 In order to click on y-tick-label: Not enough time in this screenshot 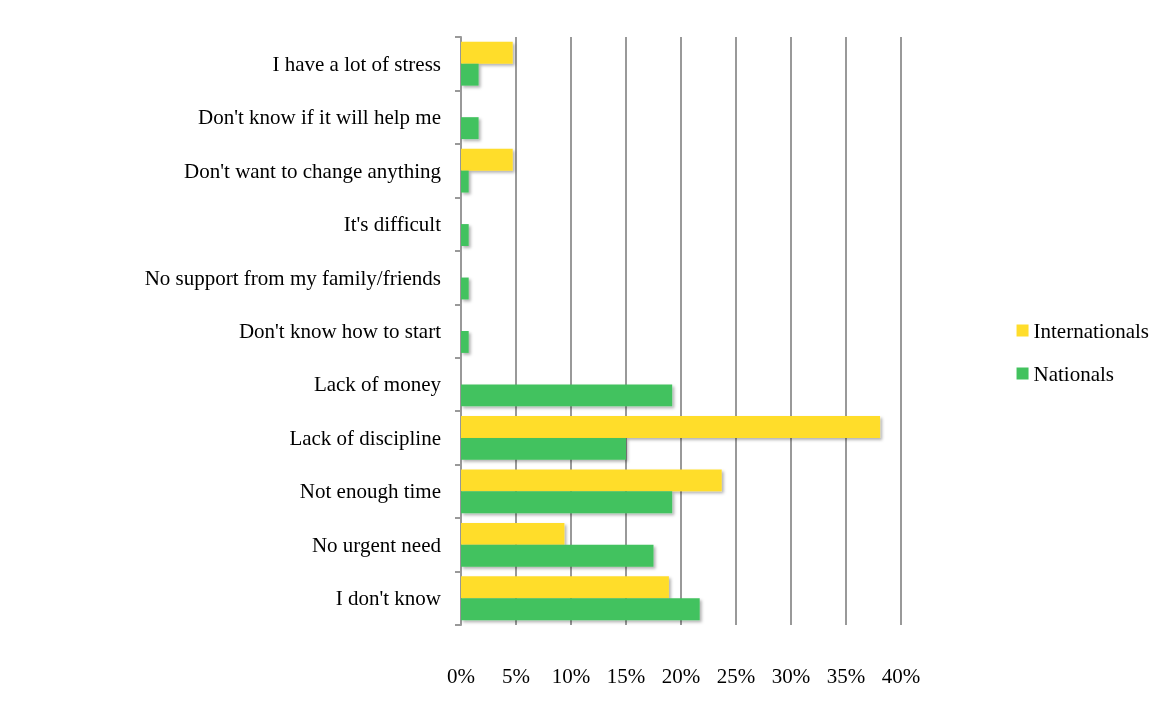, I will do `click(370, 491)`.